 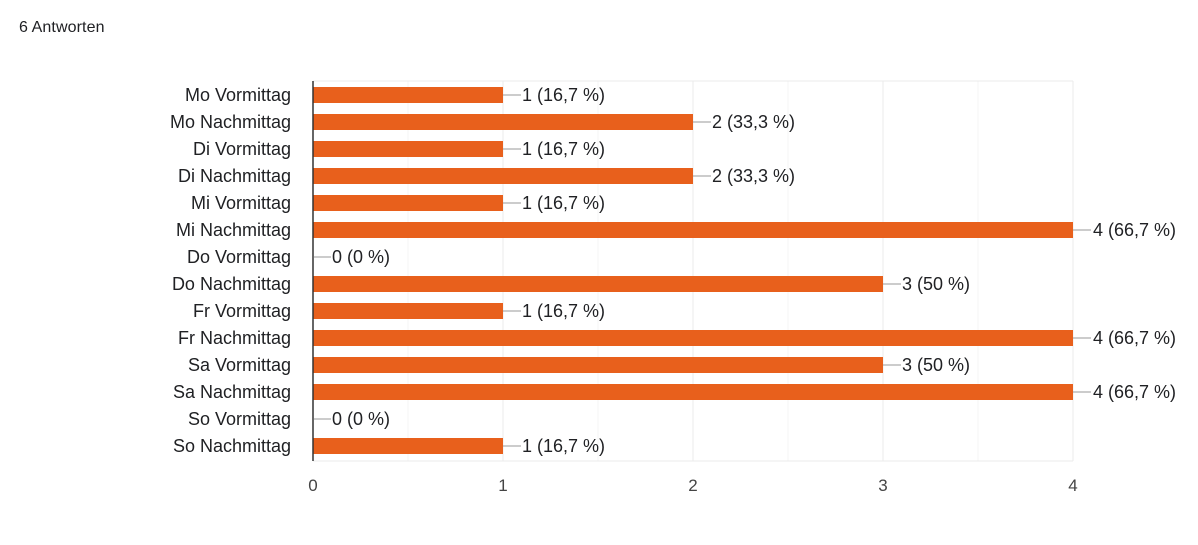 I want to click on x-tick-label: 2, so click(x=692, y=485).